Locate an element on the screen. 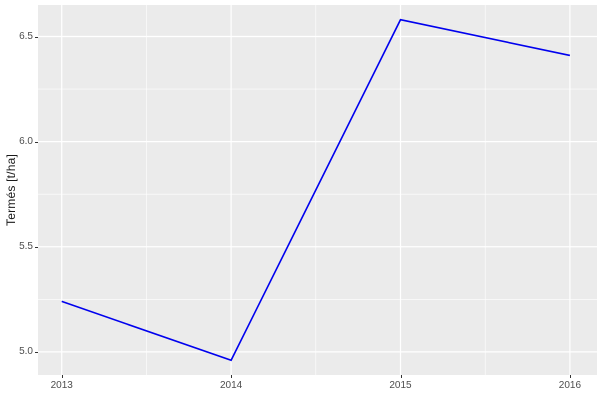 This screenshot has width=600, height=400. x-tick-label: 2013 is located at coordinates (61, 385).